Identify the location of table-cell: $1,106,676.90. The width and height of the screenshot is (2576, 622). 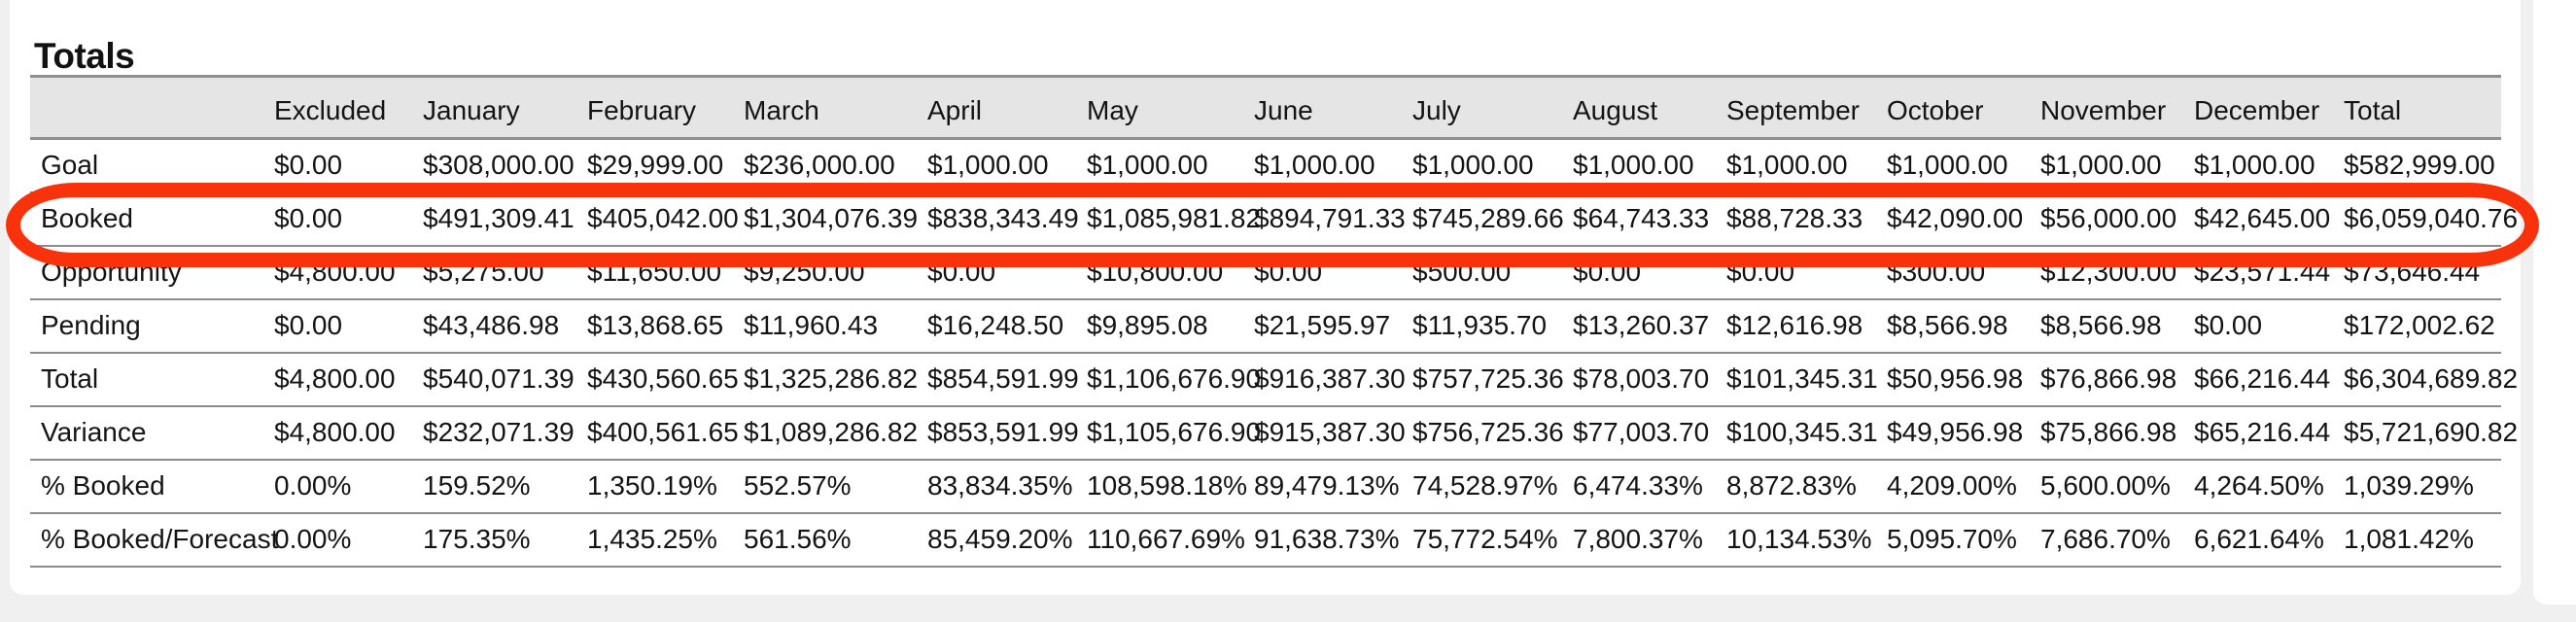
(1168, 379).